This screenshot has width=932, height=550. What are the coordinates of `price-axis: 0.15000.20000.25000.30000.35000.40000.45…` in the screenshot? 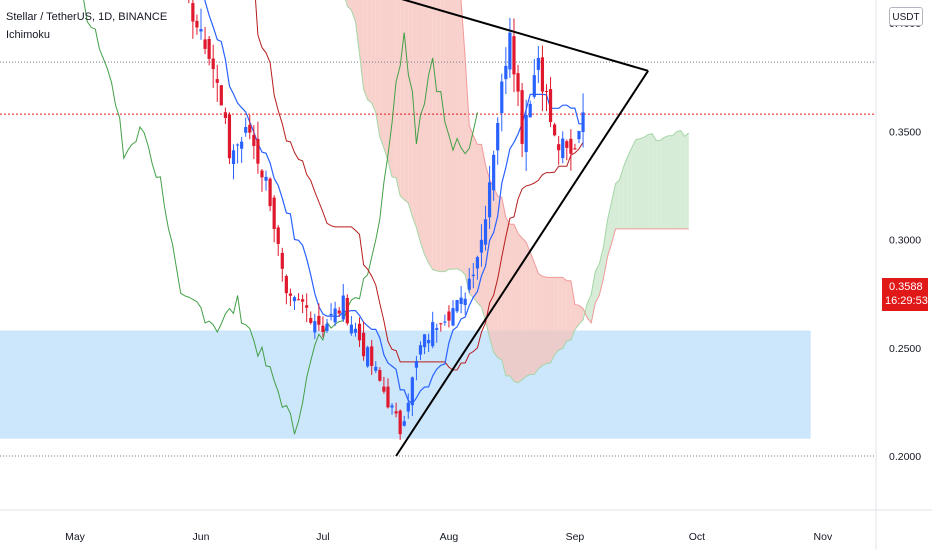 It's located at (904, 275).